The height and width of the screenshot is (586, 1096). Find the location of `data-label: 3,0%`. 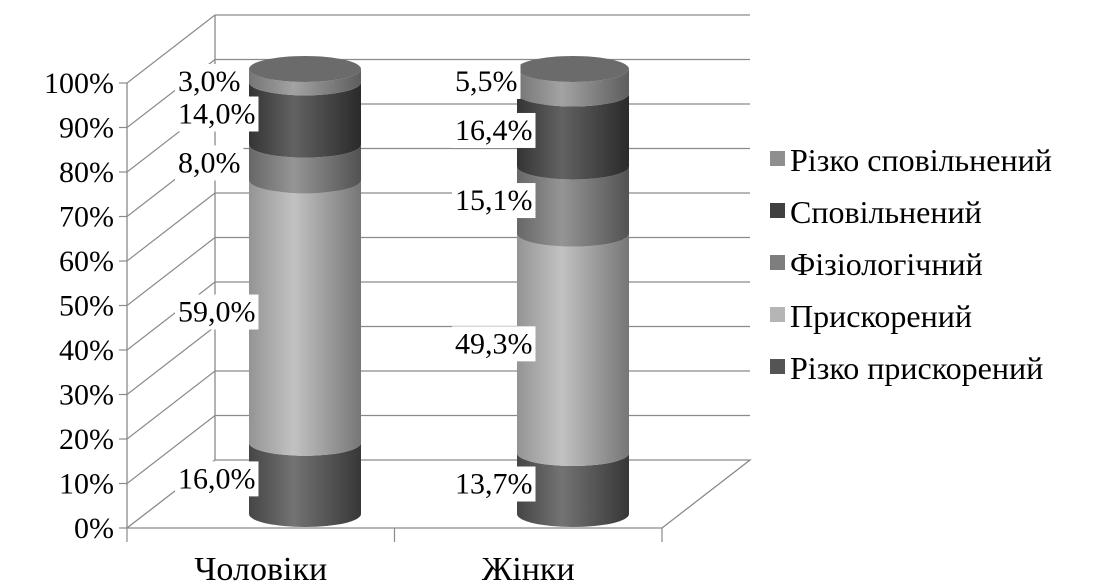

data-label: 3,0% is located at coordinates (209, 81).